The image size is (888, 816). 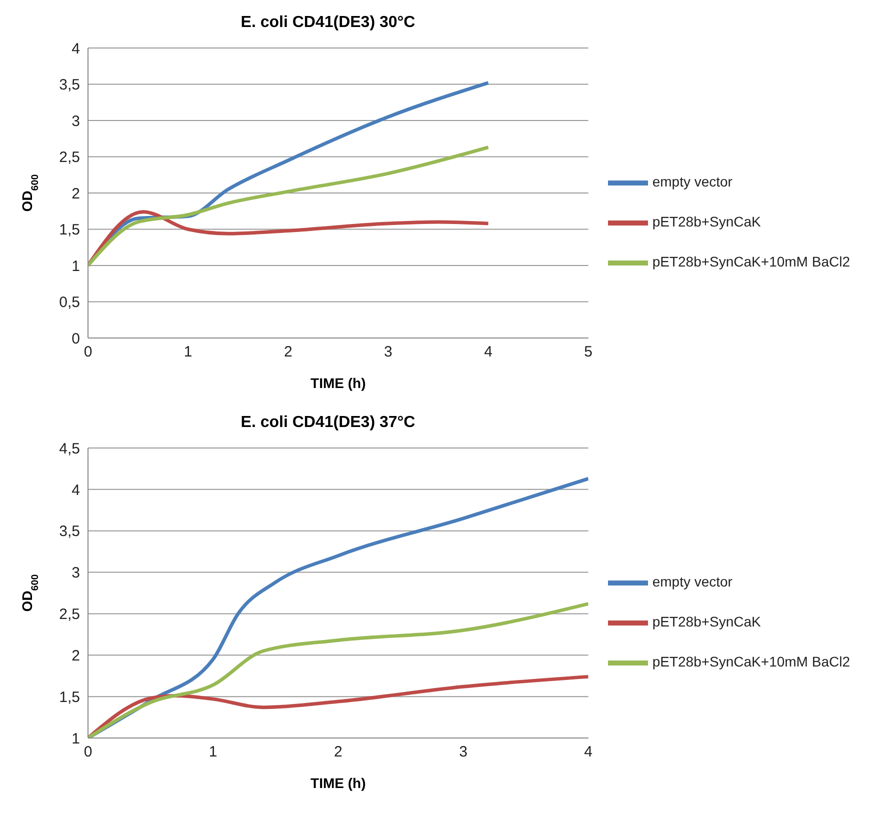 What do you see at coordinates (328, 423) in the screenshot?
I see `chart-title: E. coli CD41(DE3) 37°C` at bounding box center [328, 423].